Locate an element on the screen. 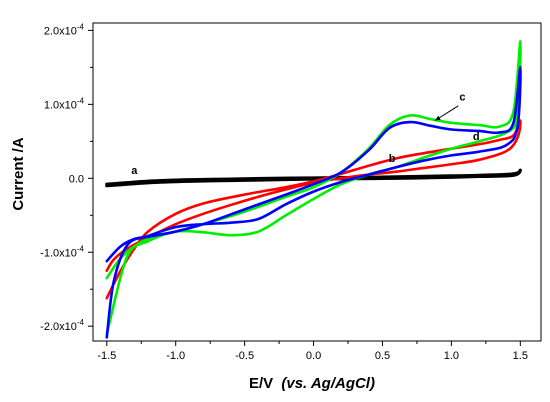  series-a-line is located at coordinates (313, 178).